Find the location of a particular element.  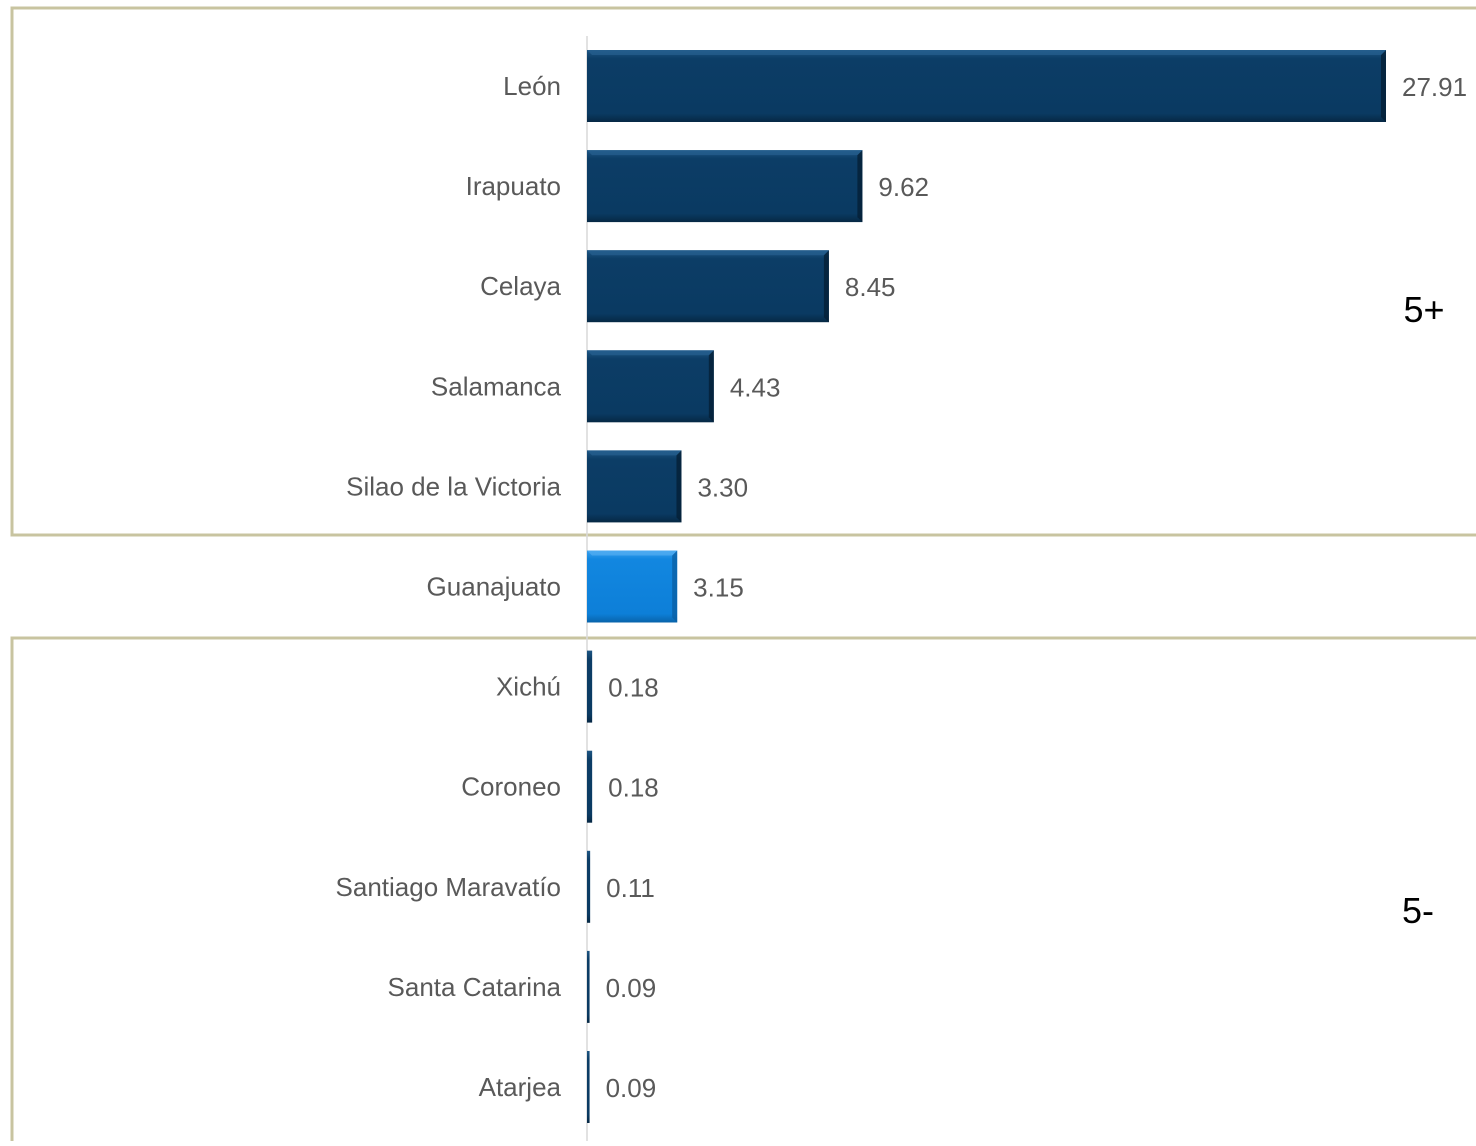

category-label-5: Guanajuato is located at coordinates (494, 587).